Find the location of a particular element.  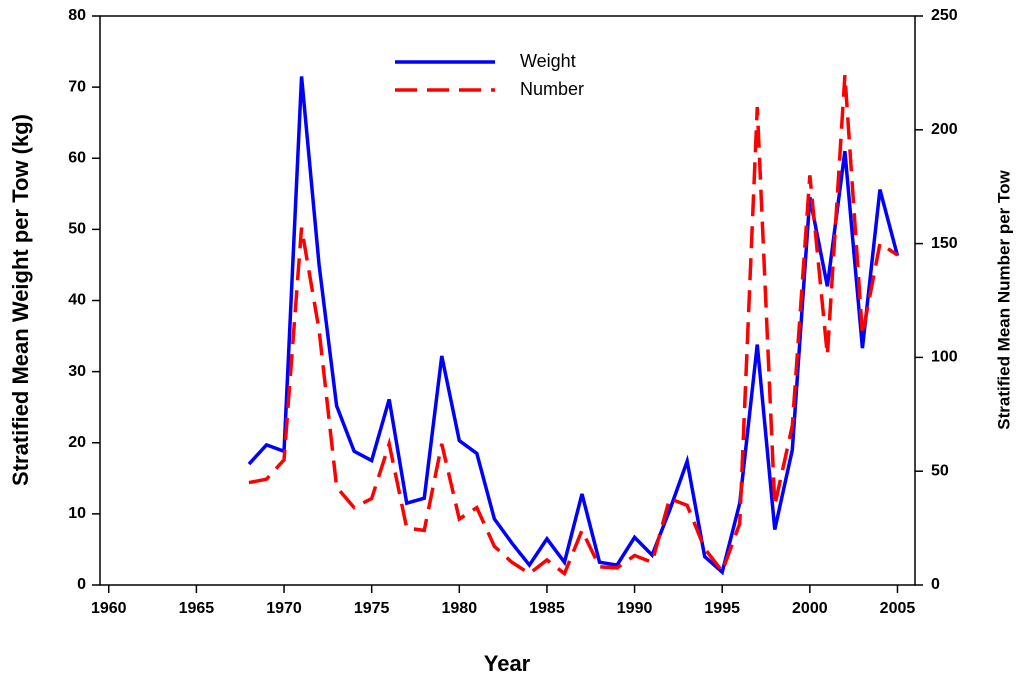

y2-tick-label: 50 is located at coordinates (940, 470).